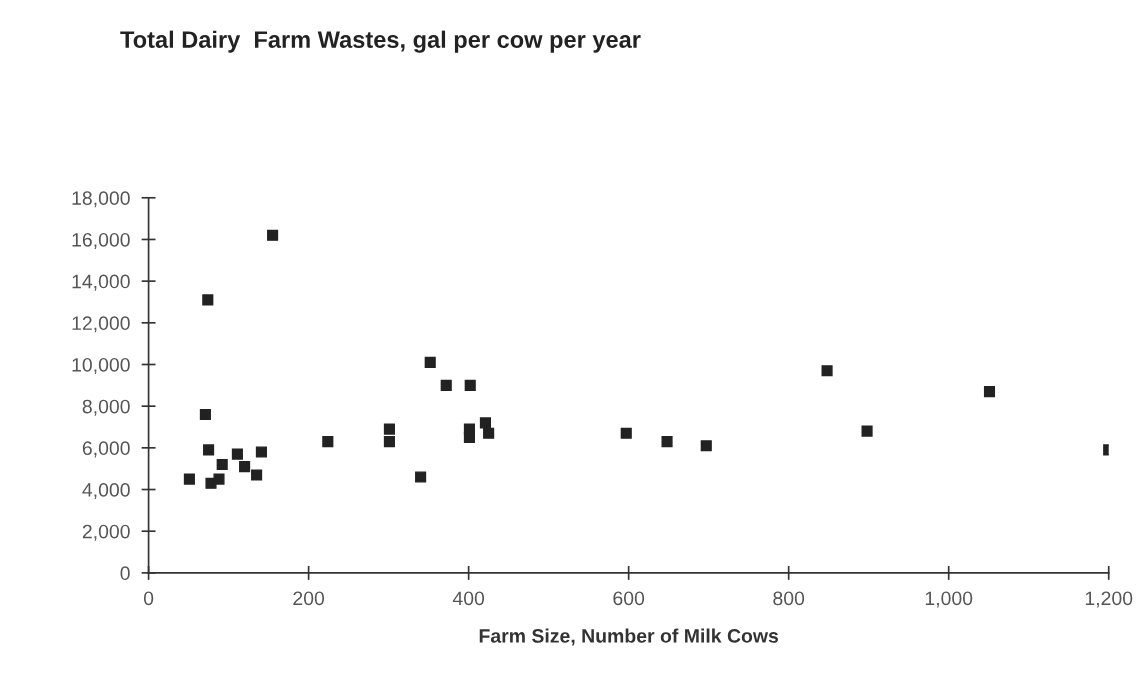  Describe the element at coordinates (106, 407) in the screenshot. I see `y-tick-label: 8,000` at that location.